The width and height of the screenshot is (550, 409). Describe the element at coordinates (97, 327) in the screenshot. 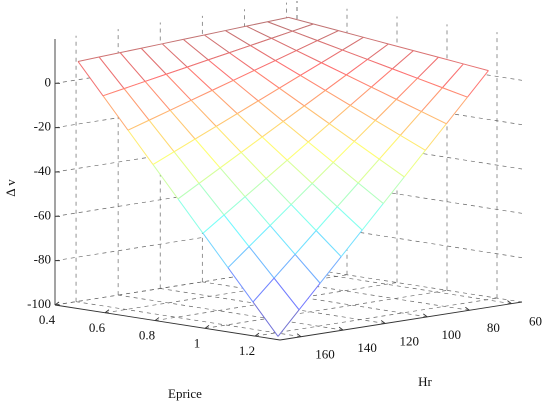

I see `x-tick-label: 0.6` at that location.